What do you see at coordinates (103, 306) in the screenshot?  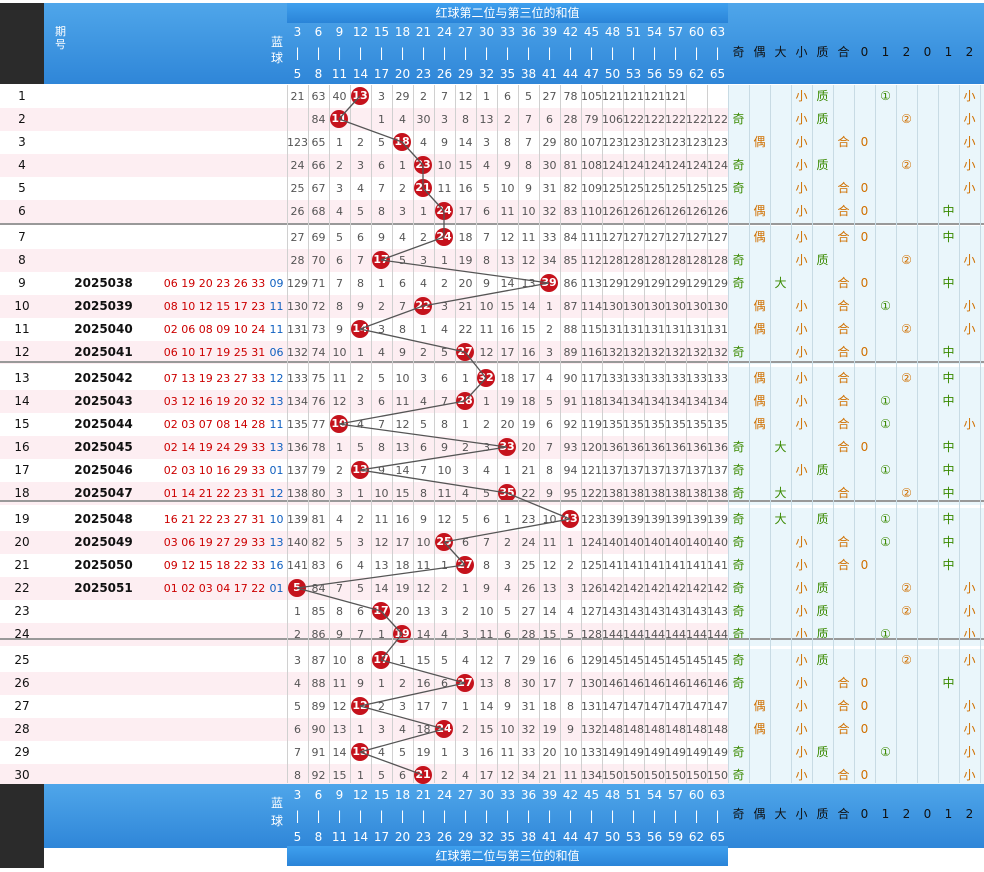 I see `period-id: 2025039` at bounding box center [103, 306].